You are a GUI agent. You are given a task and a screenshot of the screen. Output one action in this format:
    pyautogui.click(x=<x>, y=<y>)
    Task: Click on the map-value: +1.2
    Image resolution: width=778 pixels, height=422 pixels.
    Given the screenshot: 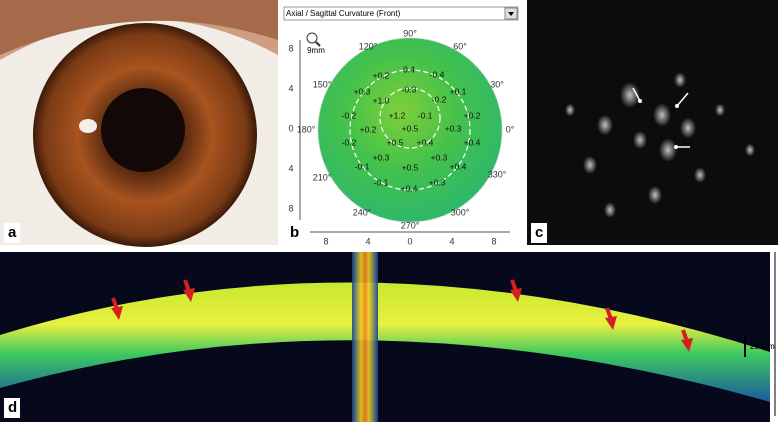 What is the action you would take?
    pyautogui.click(x=397, y=115)
    